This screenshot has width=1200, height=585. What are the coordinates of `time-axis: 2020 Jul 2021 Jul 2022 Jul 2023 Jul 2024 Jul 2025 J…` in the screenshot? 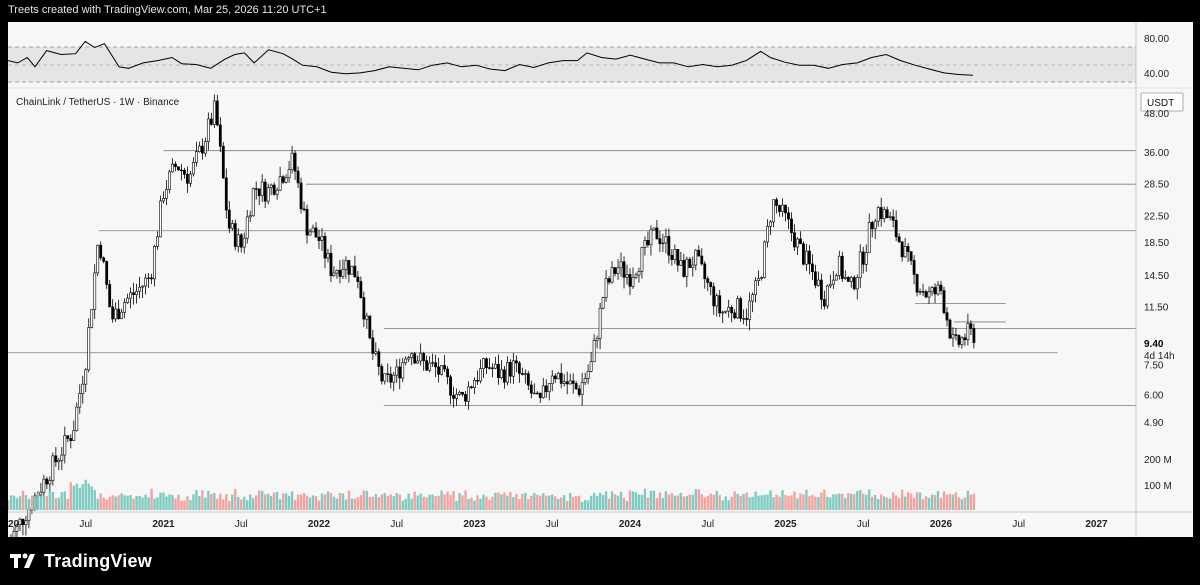 It's located at (554, 524).